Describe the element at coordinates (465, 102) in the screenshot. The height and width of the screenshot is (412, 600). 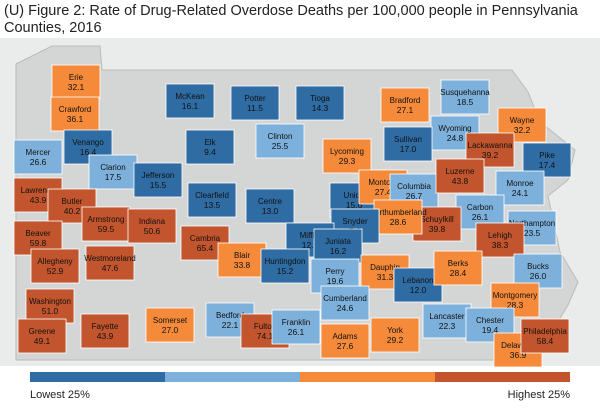
I see `county-value: 18.5` at that location.